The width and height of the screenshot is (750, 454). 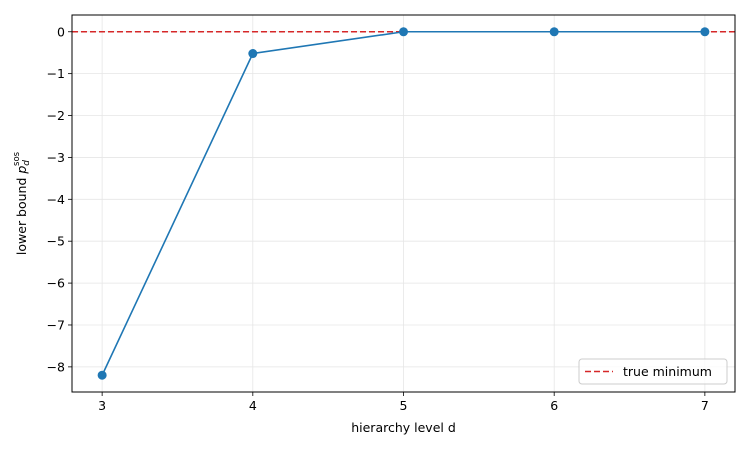 What do you see at coordinates (27, 163) in the screenshot?
I see `y-axis-label-subscript: d` at bounding box center [27, 163].